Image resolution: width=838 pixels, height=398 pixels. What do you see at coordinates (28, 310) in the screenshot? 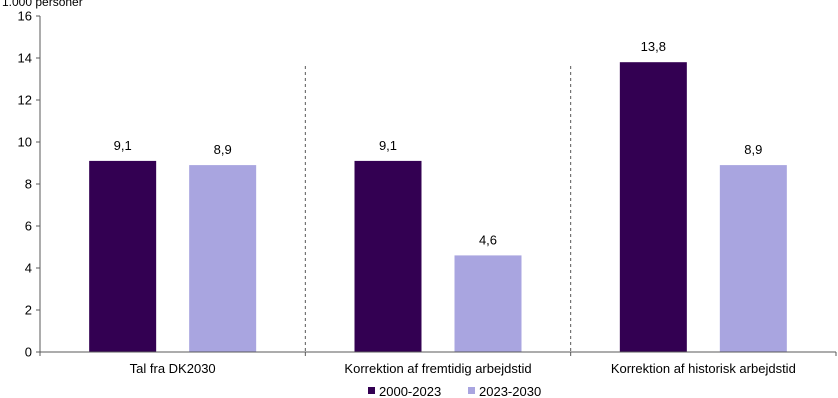
I see `y-tick-label: 2` at bounding box center [28, 310].